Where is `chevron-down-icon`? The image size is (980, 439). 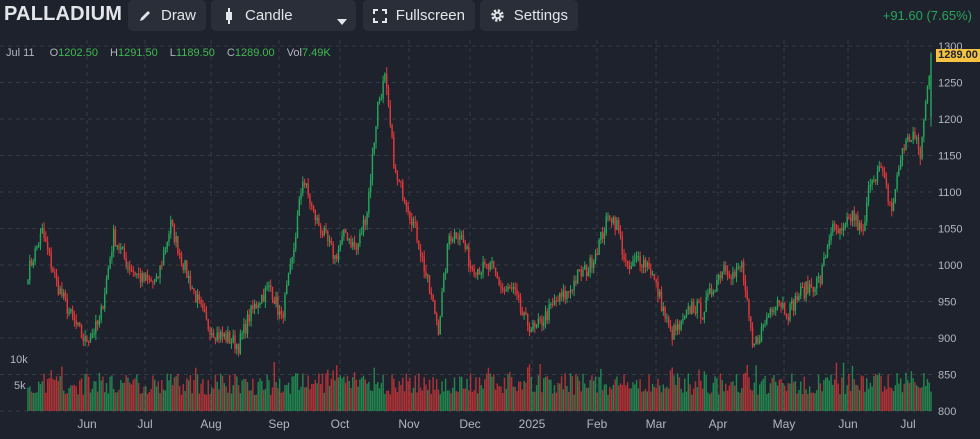
chevron-down-icon is located at coordinates (342, 20).